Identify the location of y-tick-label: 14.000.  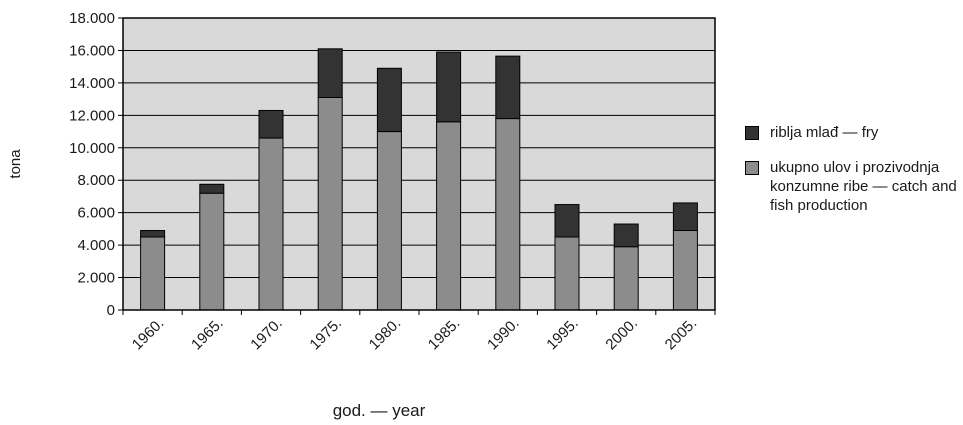
(92, 83).